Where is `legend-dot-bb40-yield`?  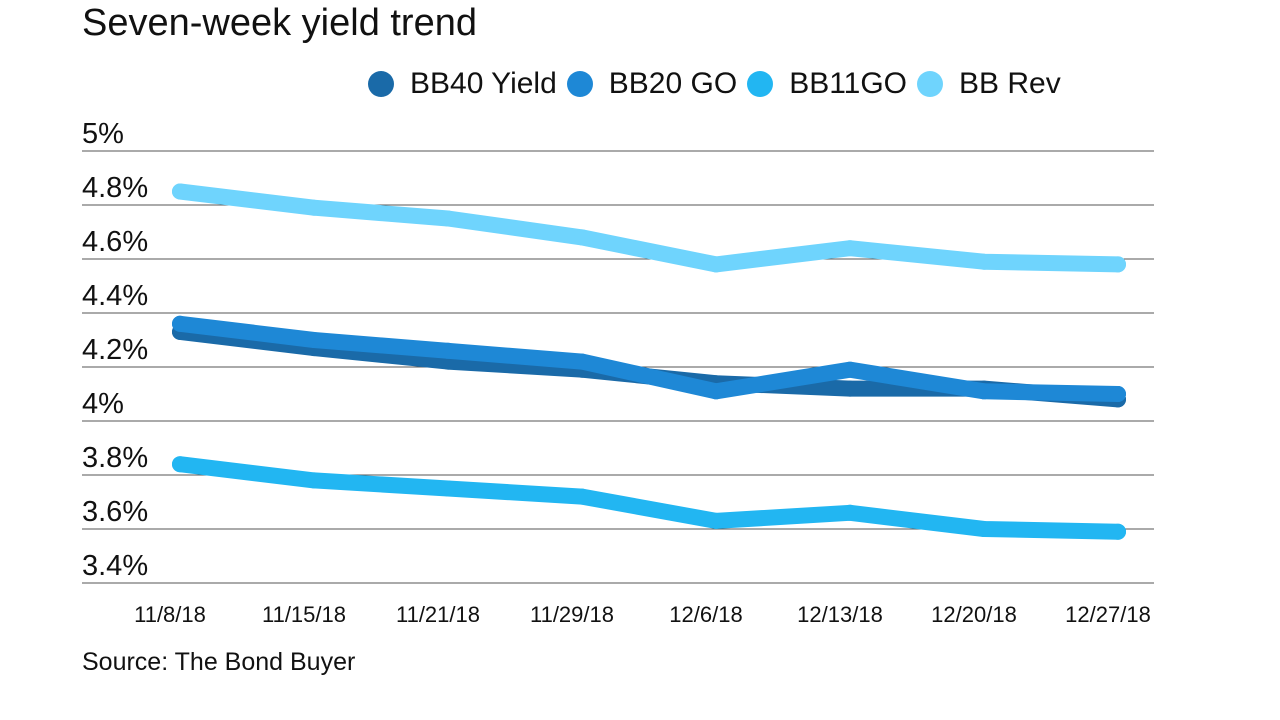 legend-dot-bb40-yield is located at coordinates (381, 84).